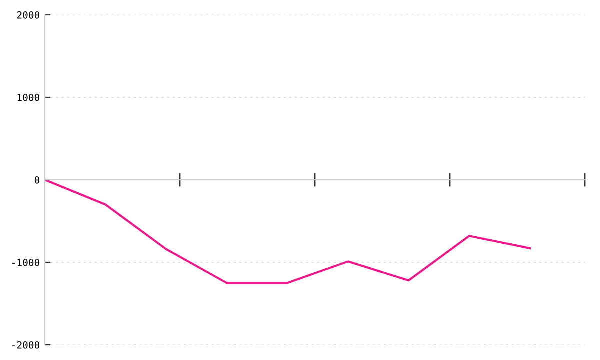 This screenshot has height=360, width=600. I want to click on y-tick-label: -2000, so click(26, 345).